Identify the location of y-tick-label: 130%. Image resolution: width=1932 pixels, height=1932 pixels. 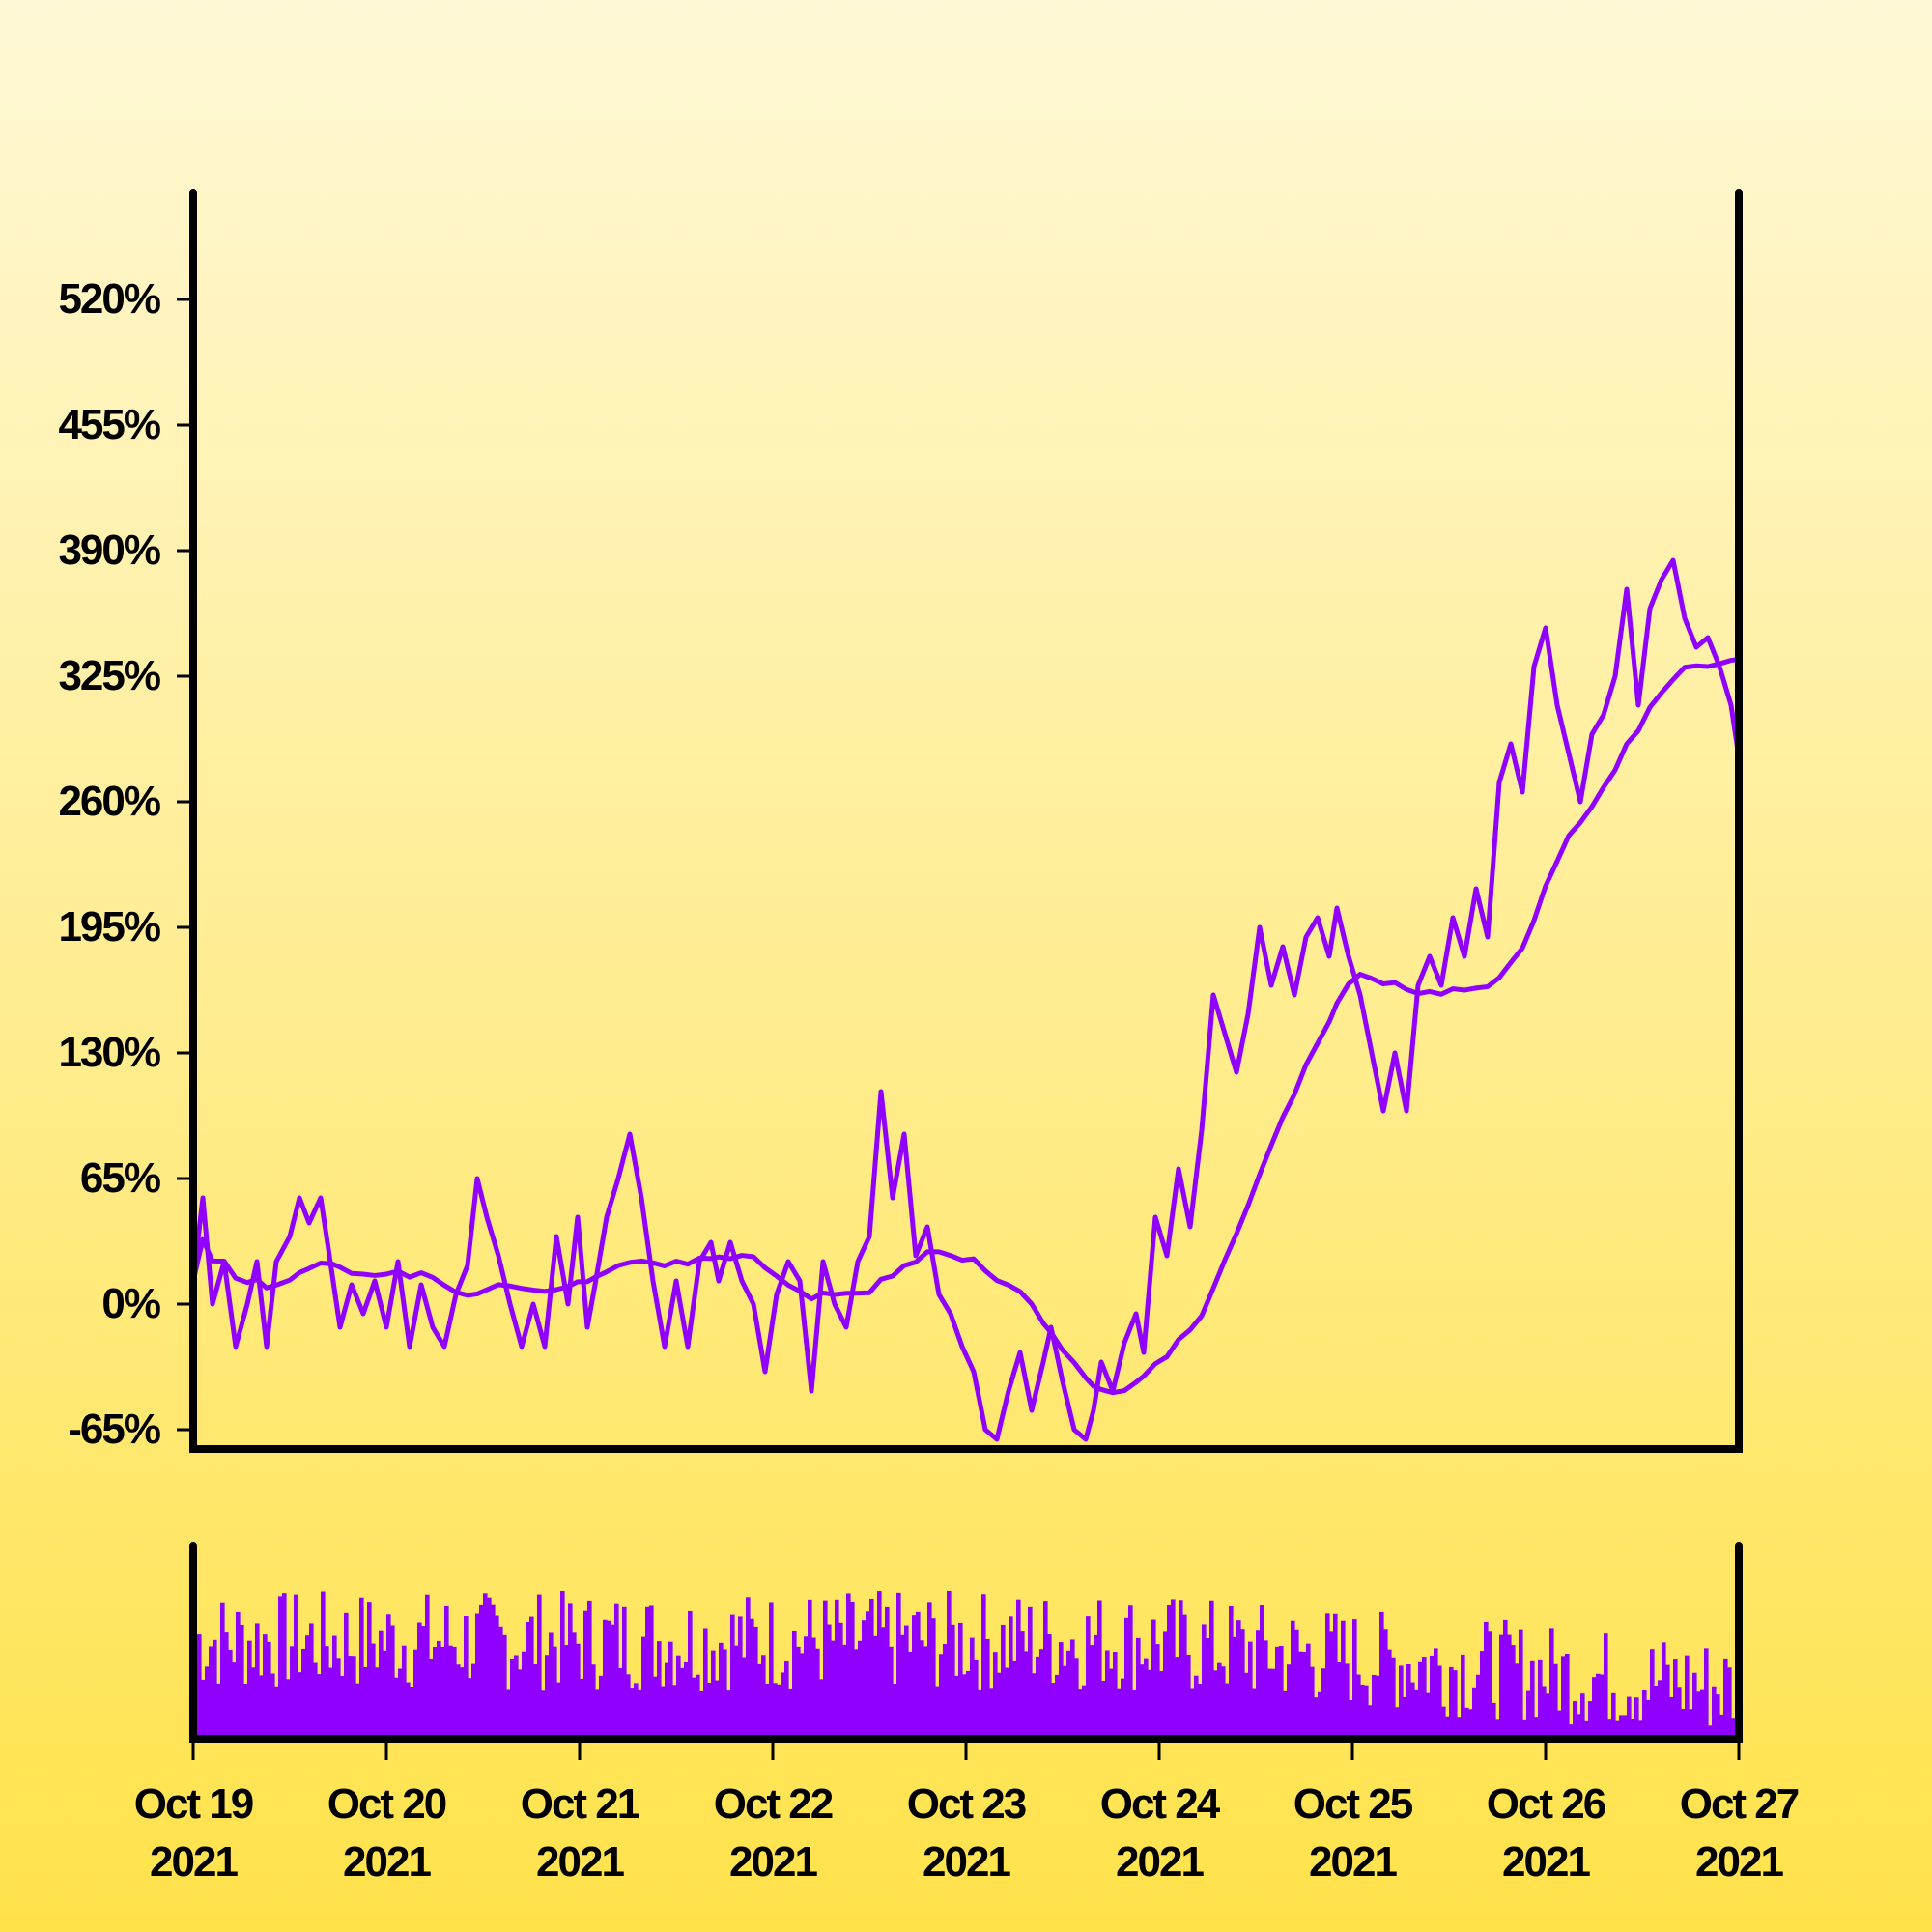
(108, 1052).